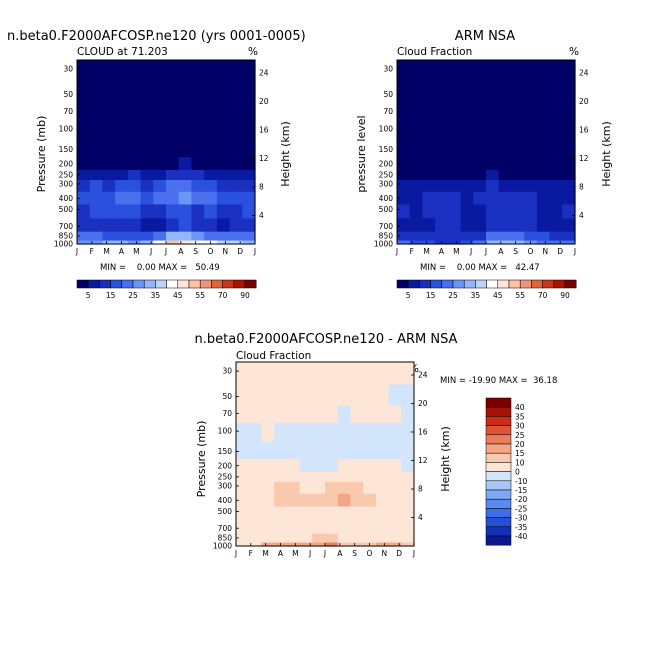 This screenshot has width=654, height=654. I want to click on panel1-height-tick-label: 24, so click(264, 73).